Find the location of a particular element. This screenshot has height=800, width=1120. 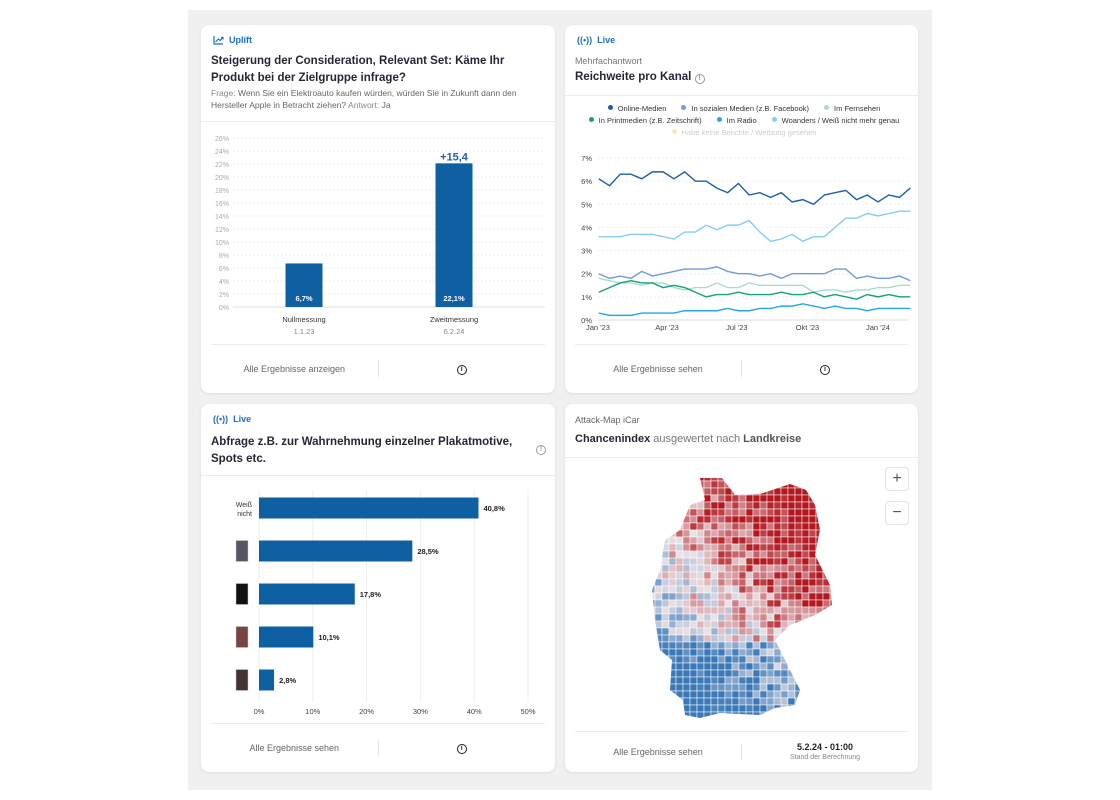

legend-swatch is located at coordinates (674, 131).